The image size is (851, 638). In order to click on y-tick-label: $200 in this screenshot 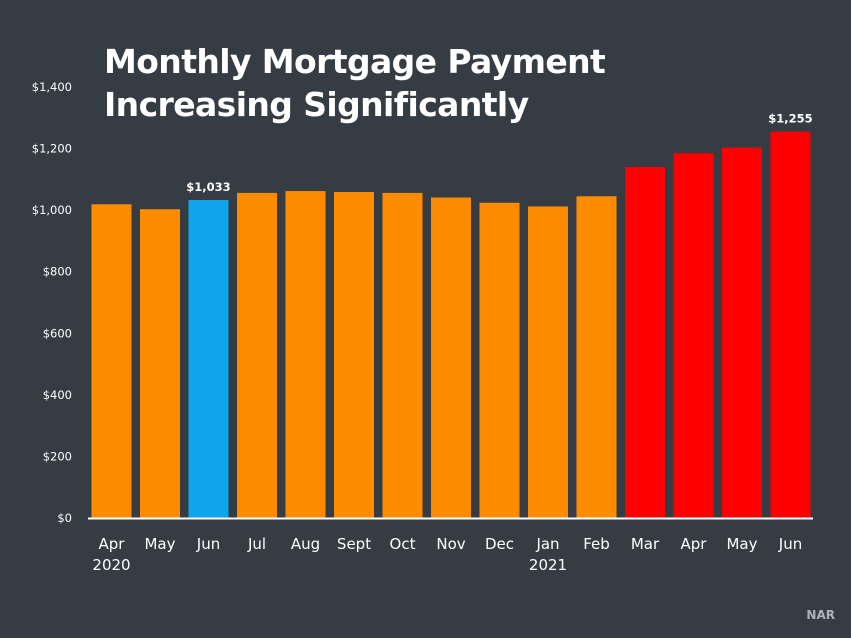, I will do `click(57, 456)`.